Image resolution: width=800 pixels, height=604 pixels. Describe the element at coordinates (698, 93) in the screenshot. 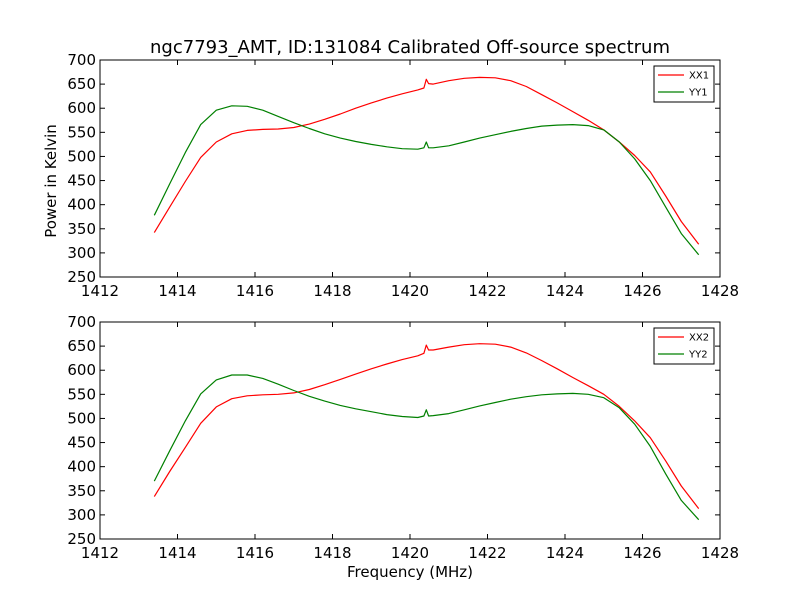

I see `legend-label: YY1` at that location.